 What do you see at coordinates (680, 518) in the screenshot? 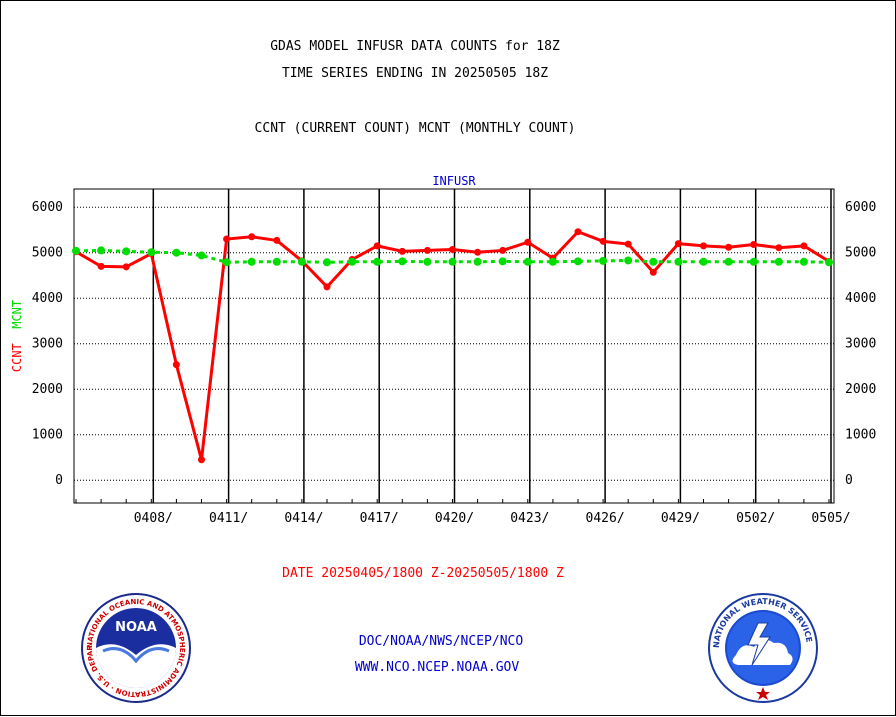
I see `x-tick-label: 0429/` at bounding box center [680, 518].